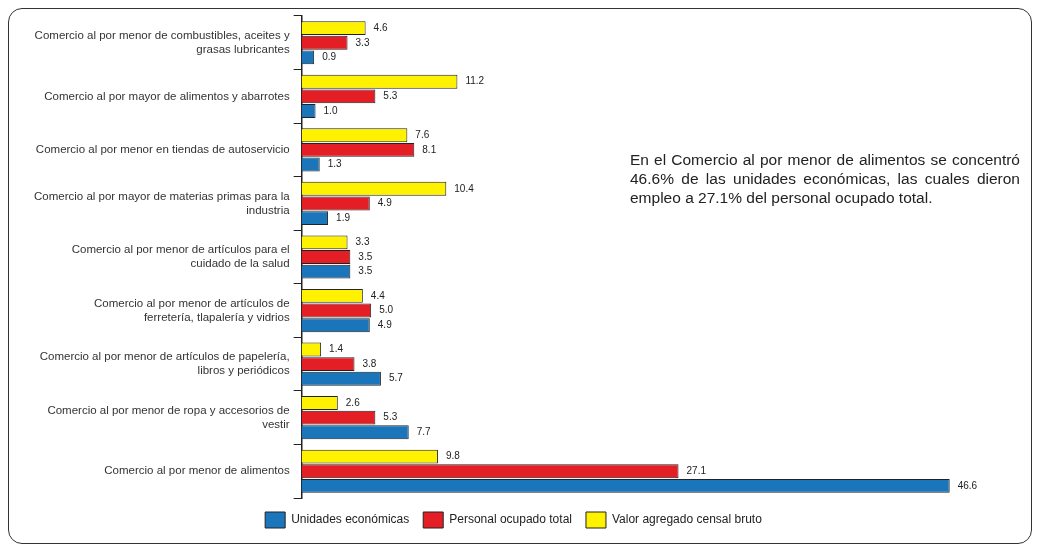 The width and height of the screenshot is (1042, 552). I want to click on data-label: 9.8, so click(453, 456).